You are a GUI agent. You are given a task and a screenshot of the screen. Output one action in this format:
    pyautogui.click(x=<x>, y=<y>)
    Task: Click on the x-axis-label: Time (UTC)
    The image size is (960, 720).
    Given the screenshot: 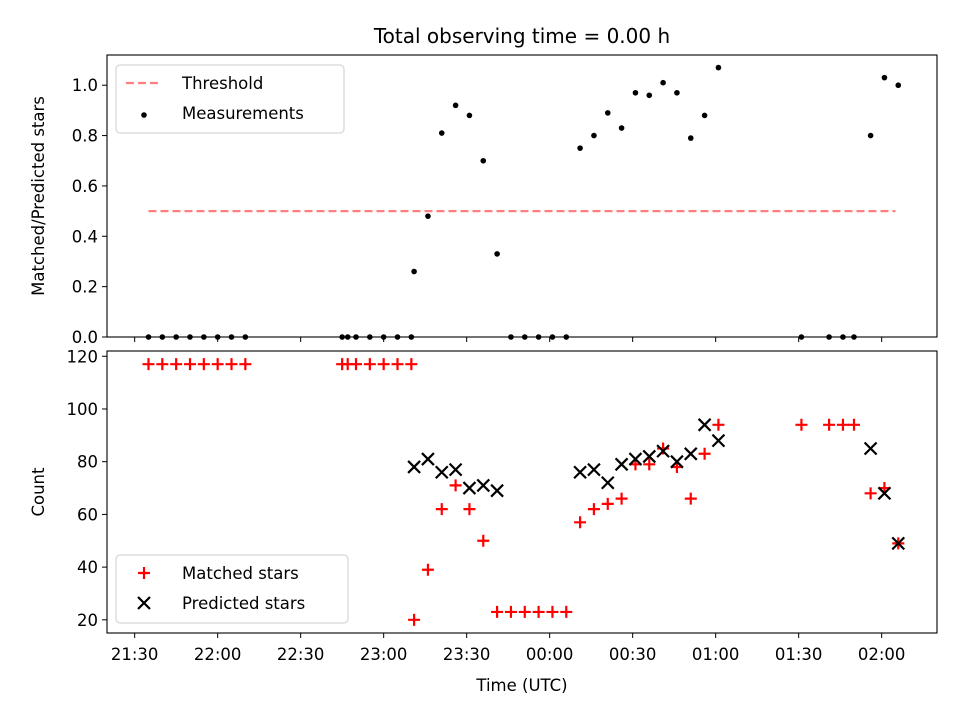 What is the action you would take?
    pyautogui.click(x=521, y=685)
    